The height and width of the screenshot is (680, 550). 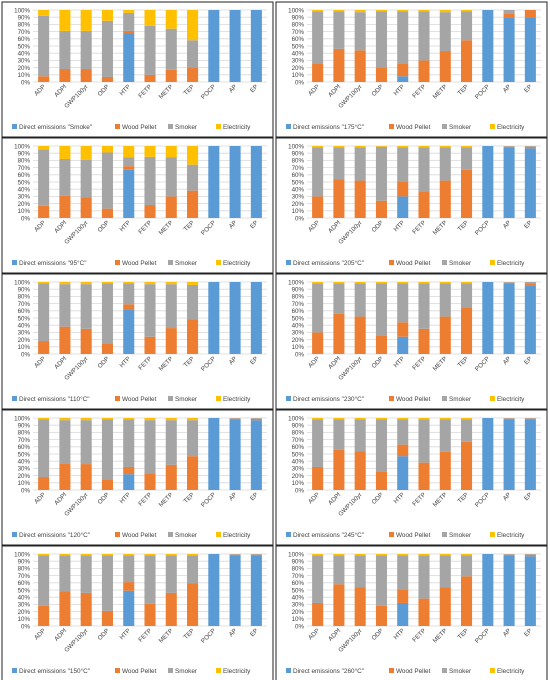 I want to click on y-tick-label: 80%, so click(x=24, y=433).